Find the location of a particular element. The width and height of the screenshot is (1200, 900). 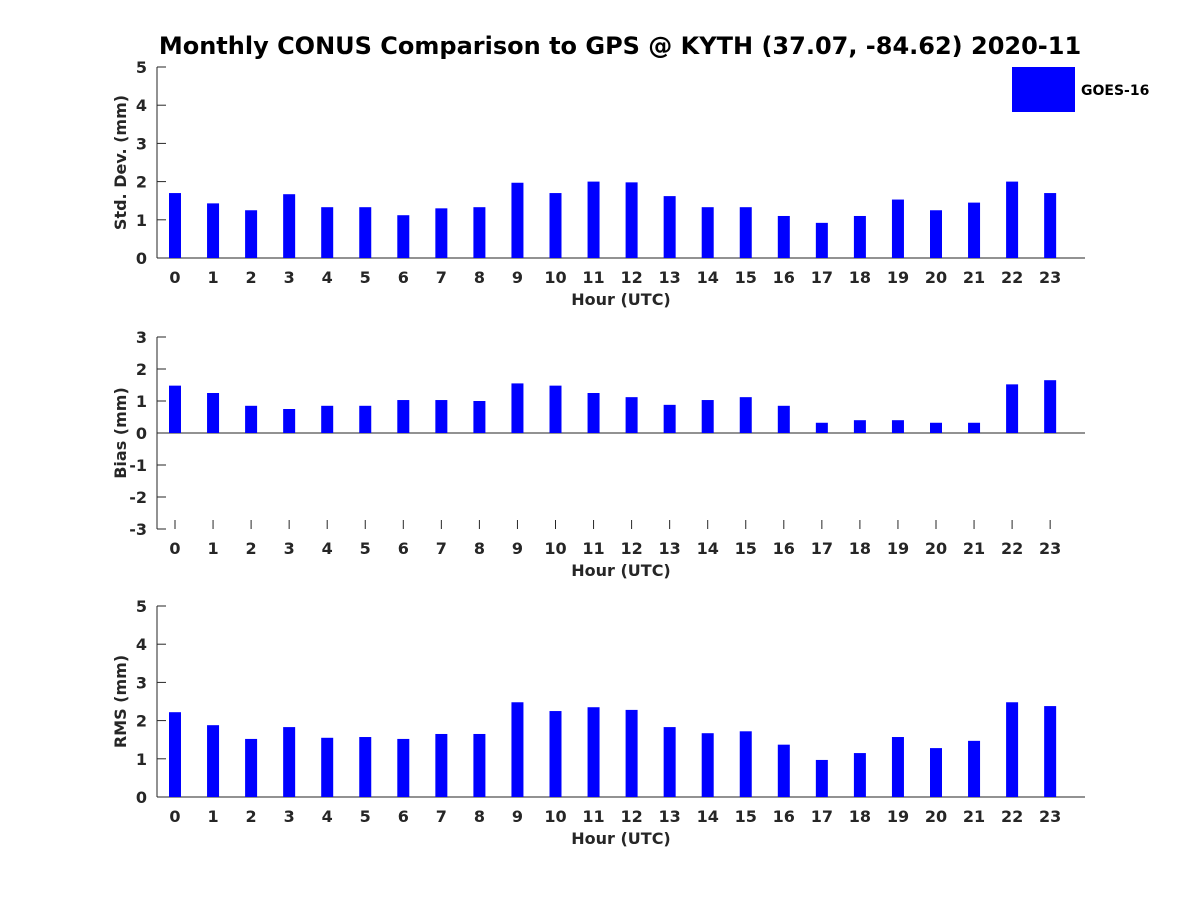

x-tick-label: 11 is located at coordinates (593, 548).